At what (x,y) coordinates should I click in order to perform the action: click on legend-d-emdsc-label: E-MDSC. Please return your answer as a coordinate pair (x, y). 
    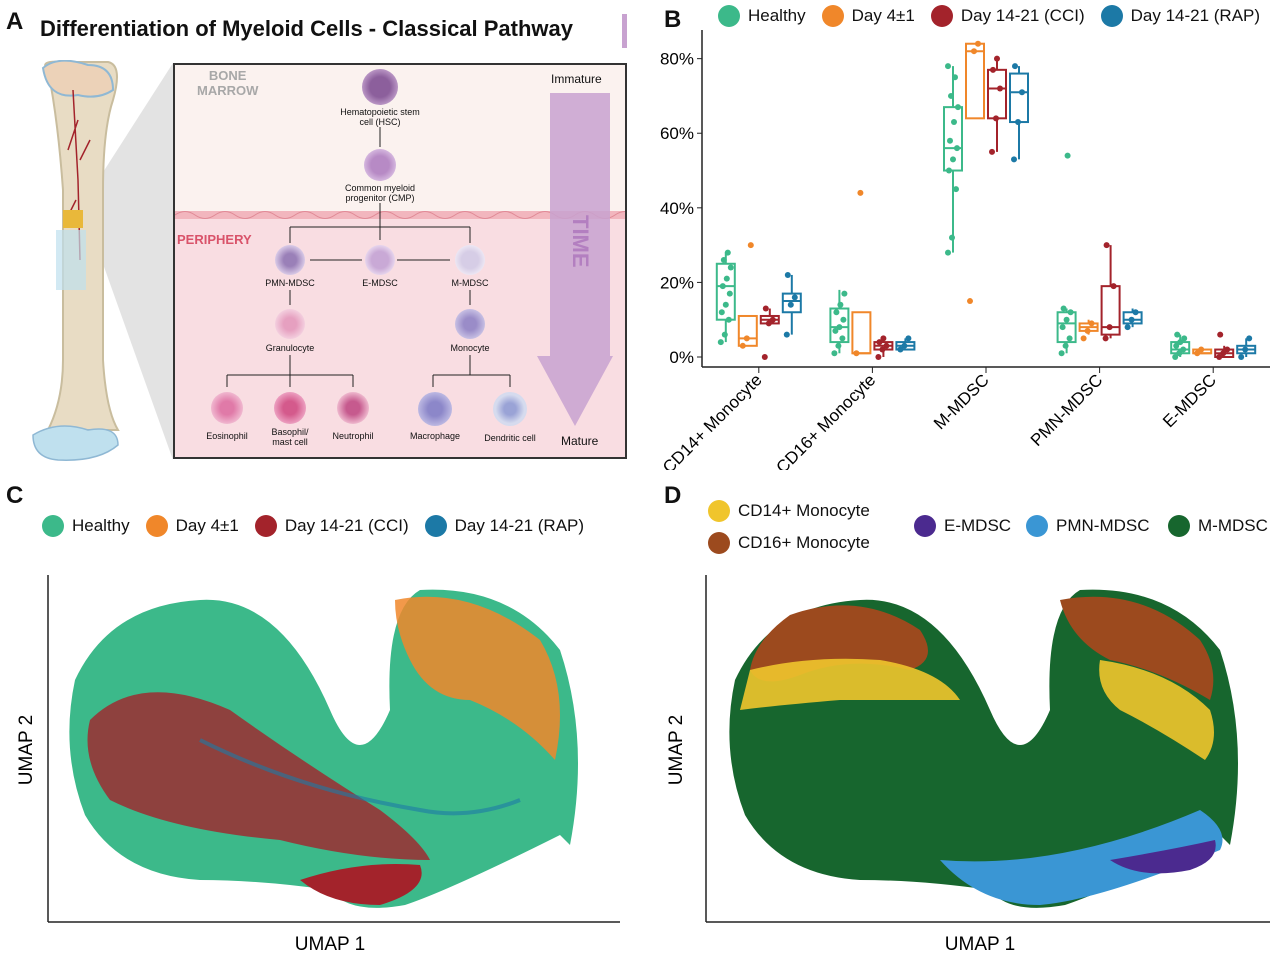
    Looking at the image, I should click on (978, 525).